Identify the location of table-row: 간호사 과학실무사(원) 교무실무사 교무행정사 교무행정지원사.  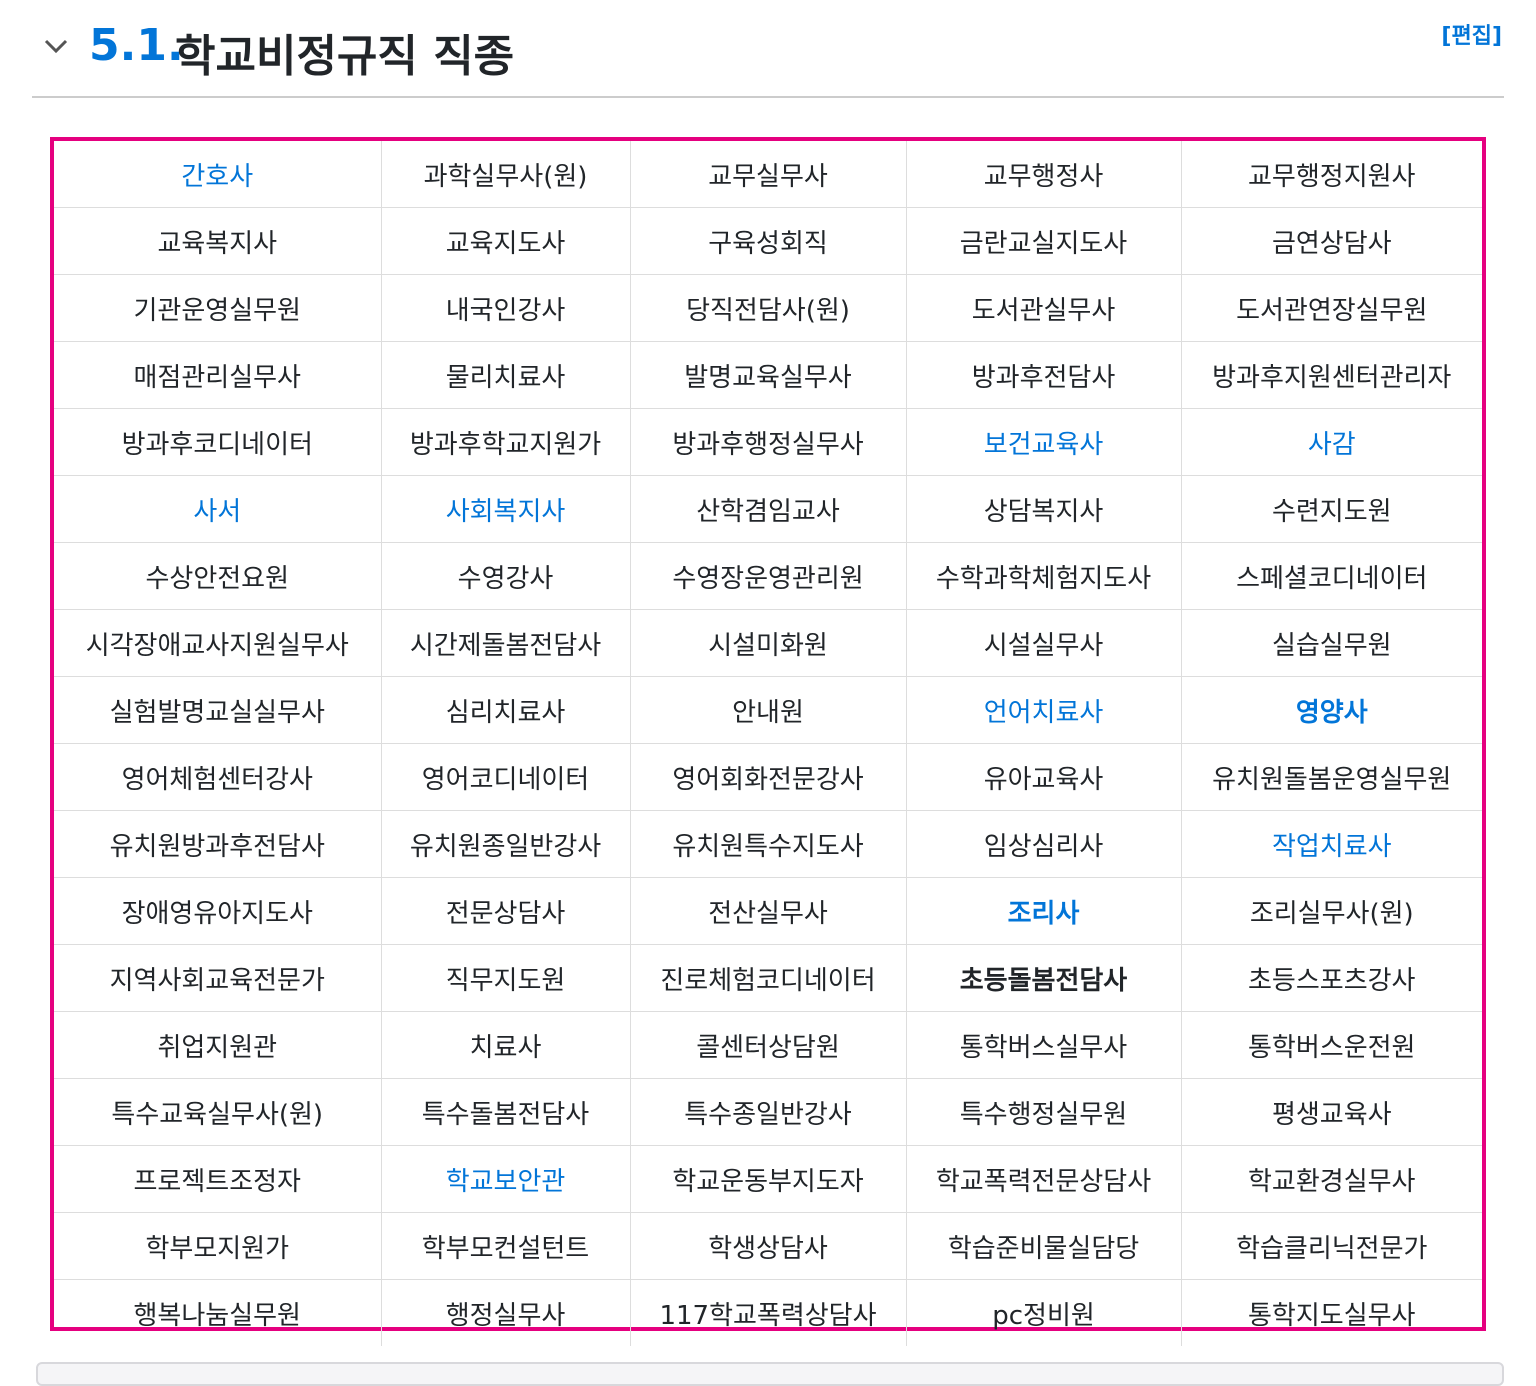
(768, 174).